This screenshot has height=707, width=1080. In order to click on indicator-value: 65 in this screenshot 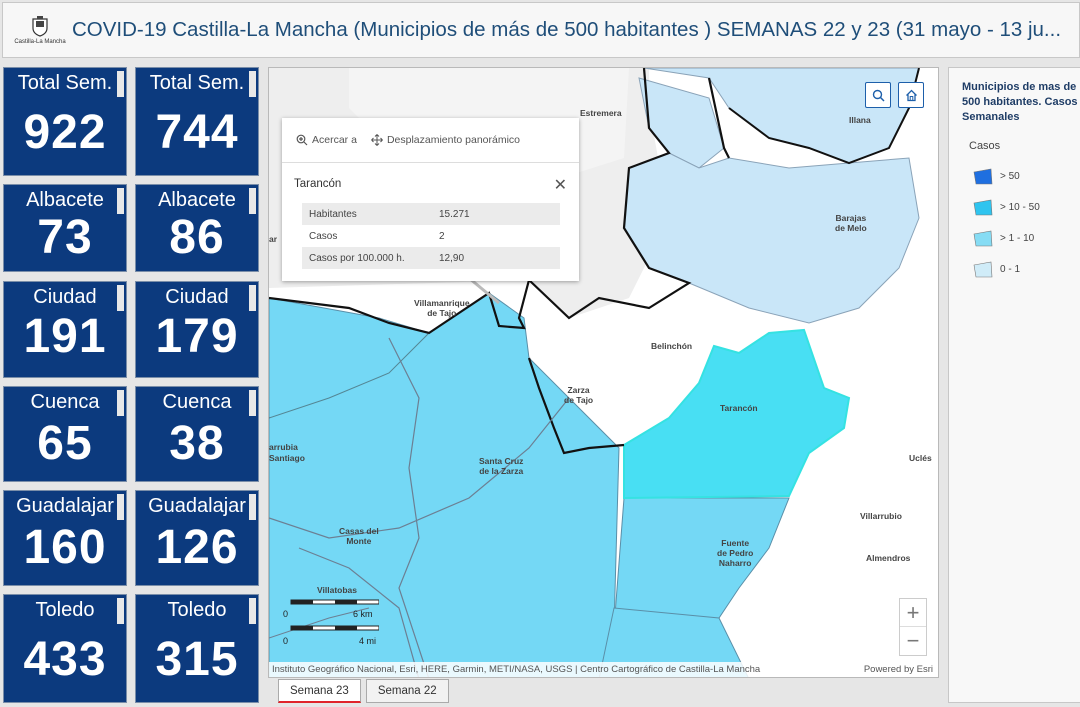, I will do `click(65, 443)`.